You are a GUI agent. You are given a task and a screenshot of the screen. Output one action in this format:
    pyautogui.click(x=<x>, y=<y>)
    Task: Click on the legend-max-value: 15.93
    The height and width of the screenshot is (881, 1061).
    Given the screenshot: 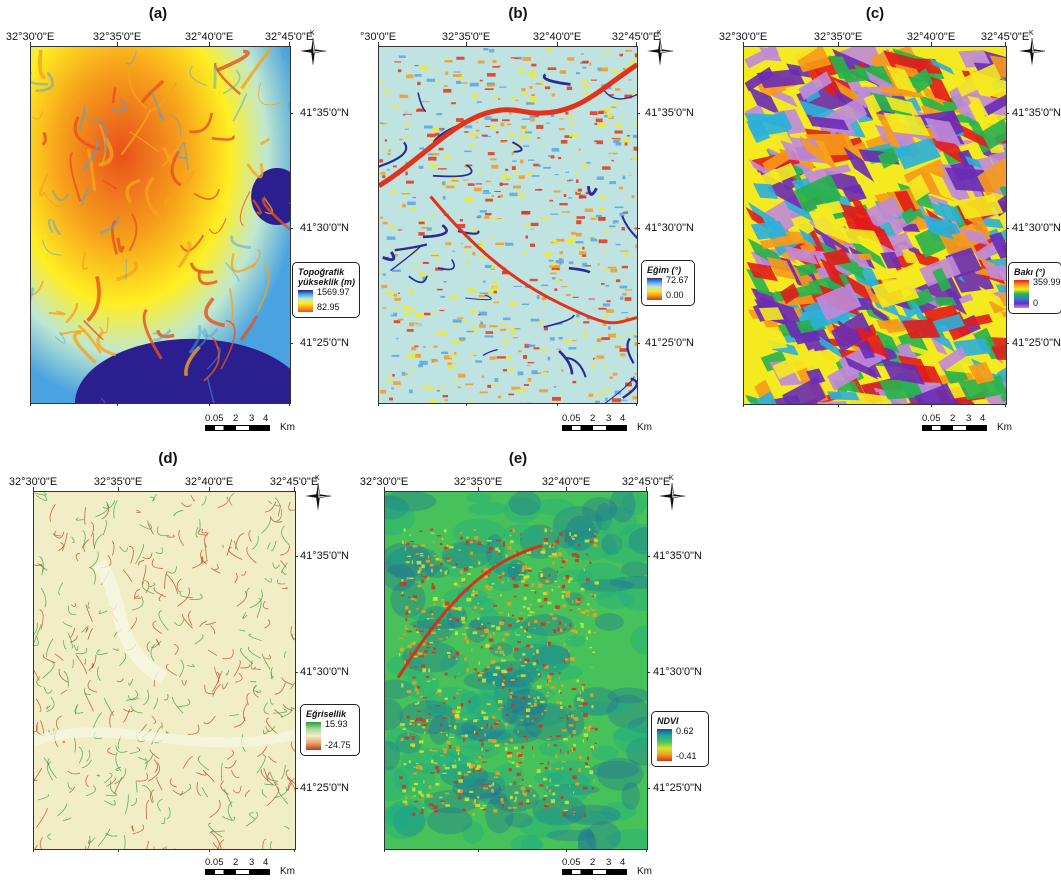 What is the action you would take?
    pyautogui.click(x=336, y=724)
    